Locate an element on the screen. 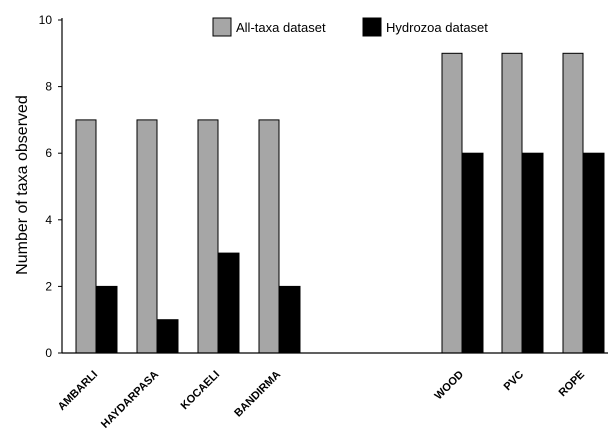 Image resolution: width=608 pixels, height=433 pixels. y-axis-label: Number of taxa observed is located at coordinates (22, 185).